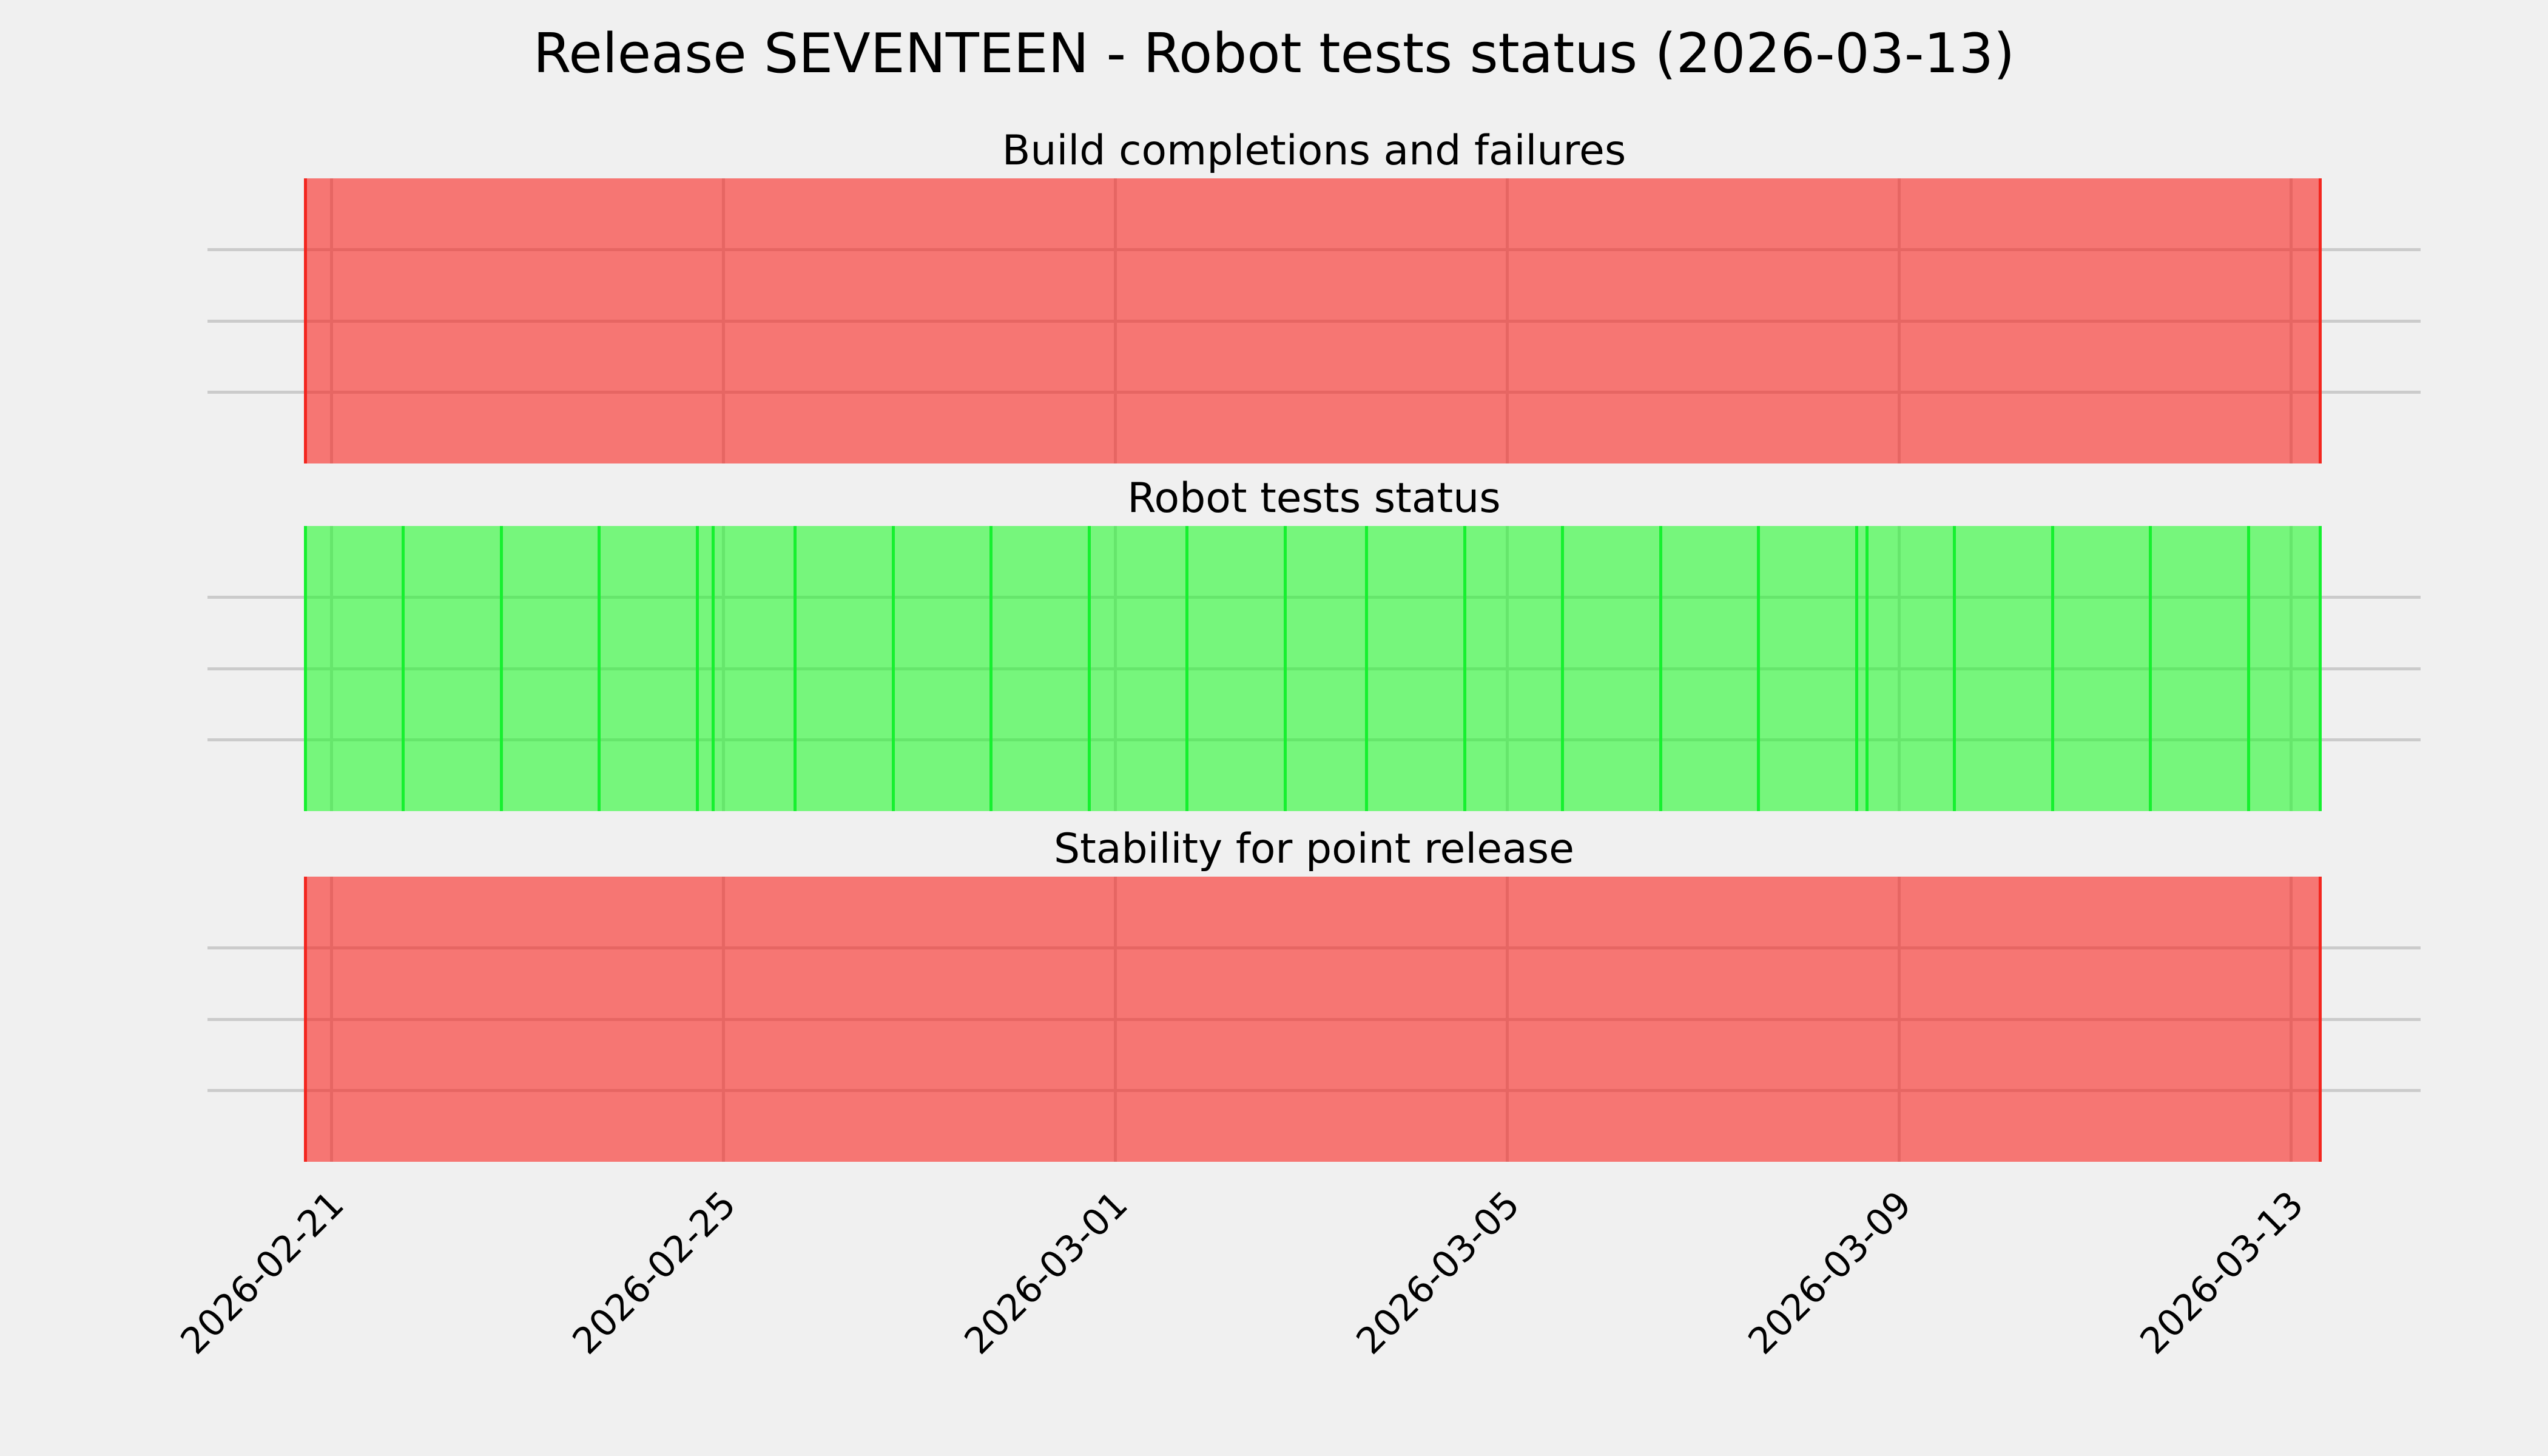 This screenshot has width=2548, height=1456. What do you see at coordinates (2222, 1273) in the screenshot?
I see `x-tick-label: 2026-03-13` at bounding box center [2222, 1273].